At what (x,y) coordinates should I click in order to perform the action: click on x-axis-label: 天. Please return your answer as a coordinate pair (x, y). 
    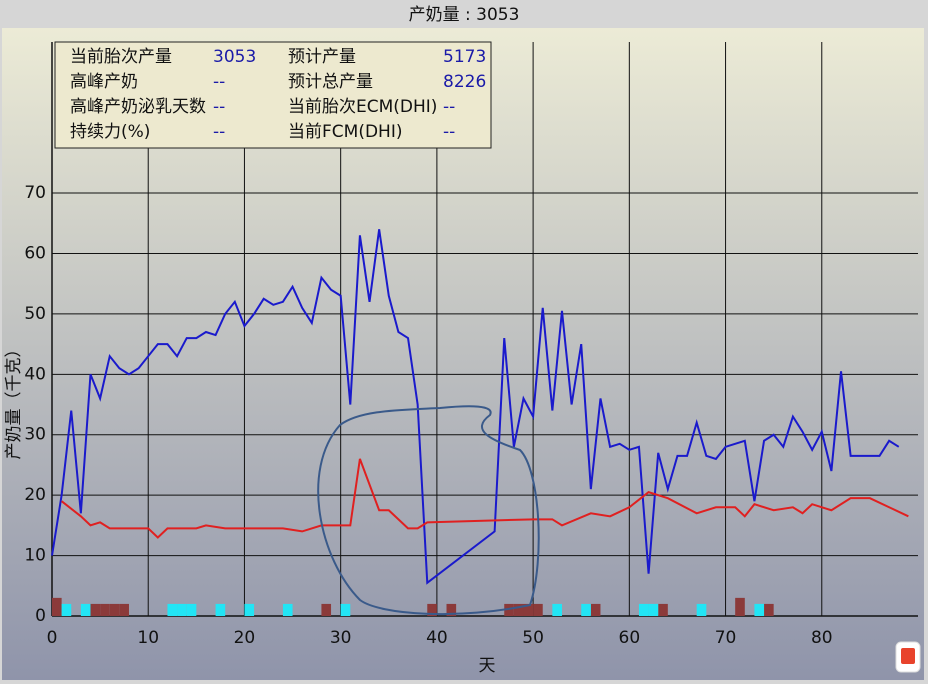
    Looking at the image, I should click on (487, 666).